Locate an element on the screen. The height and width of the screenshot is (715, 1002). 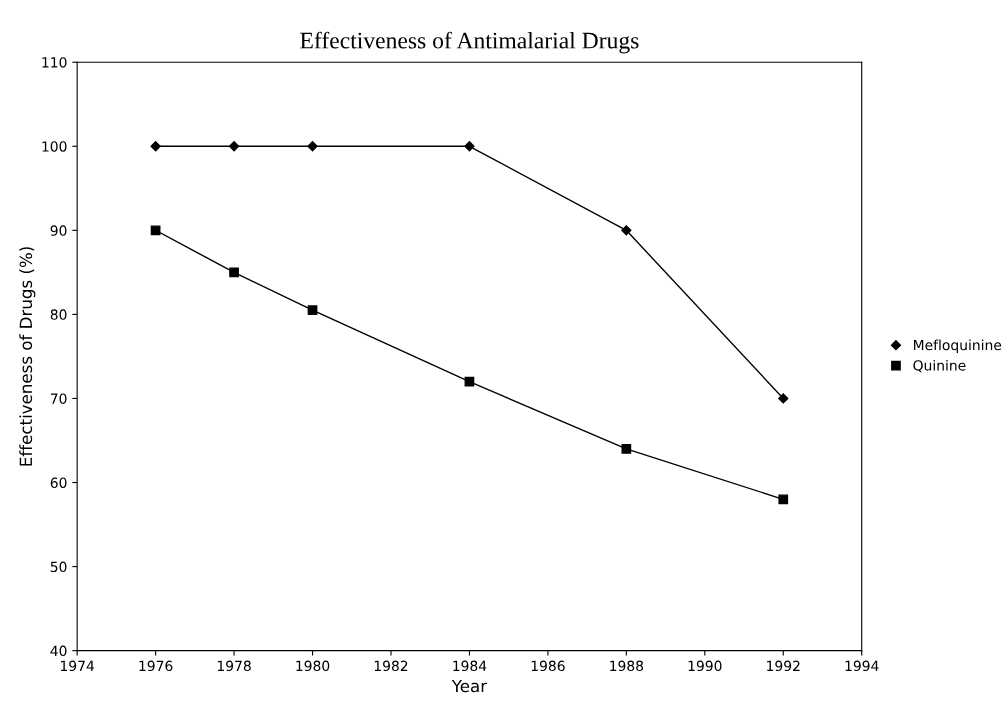
y-tick-label: 110 is located at coordinates (54, 62).